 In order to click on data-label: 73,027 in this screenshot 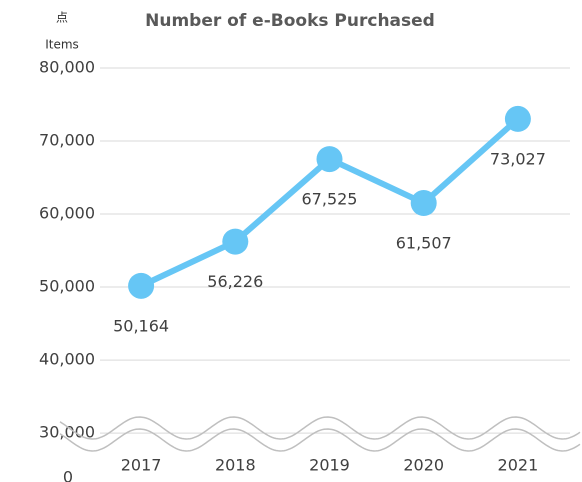, I will do `click(518, 158)`.